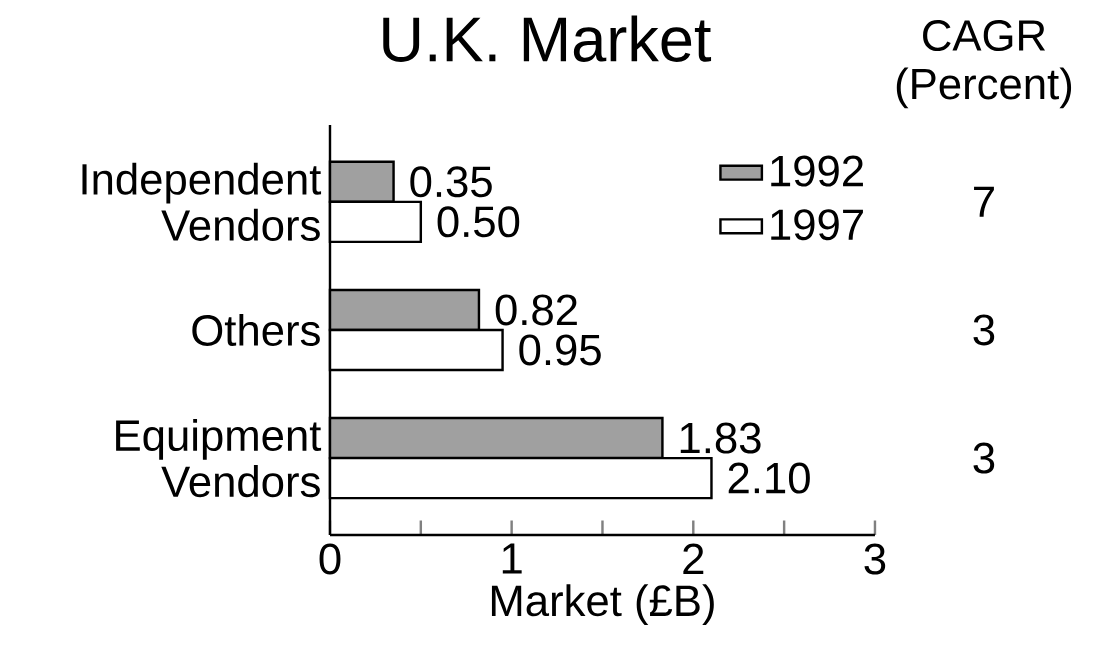 The height and width of the screenshot is (647, 1105). What do you see at coordinates (512, 558) in the screenshot?
I see `x-tick-label: 1` at bounding box center [512, 558].